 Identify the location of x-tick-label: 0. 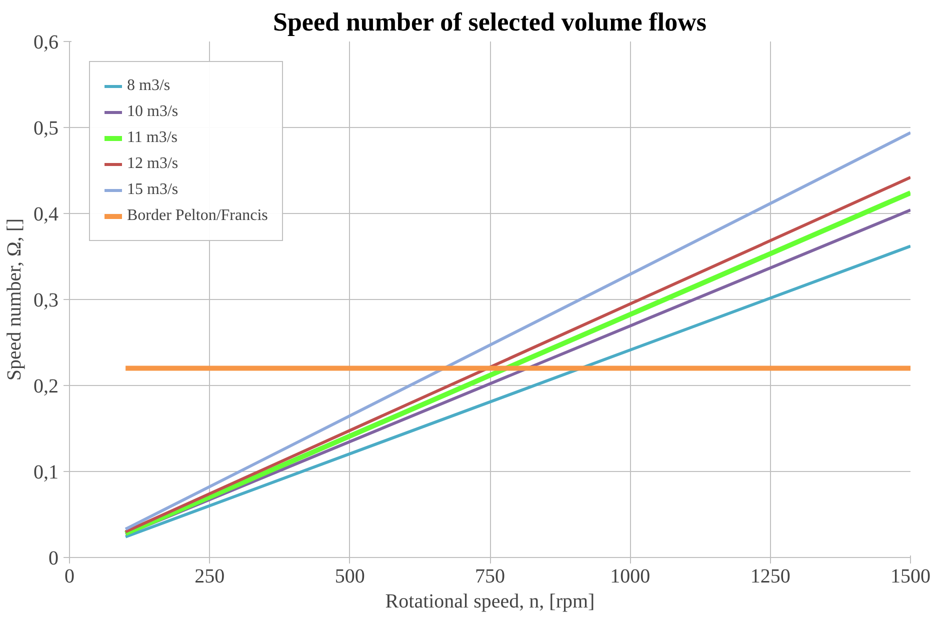
(69, 577).